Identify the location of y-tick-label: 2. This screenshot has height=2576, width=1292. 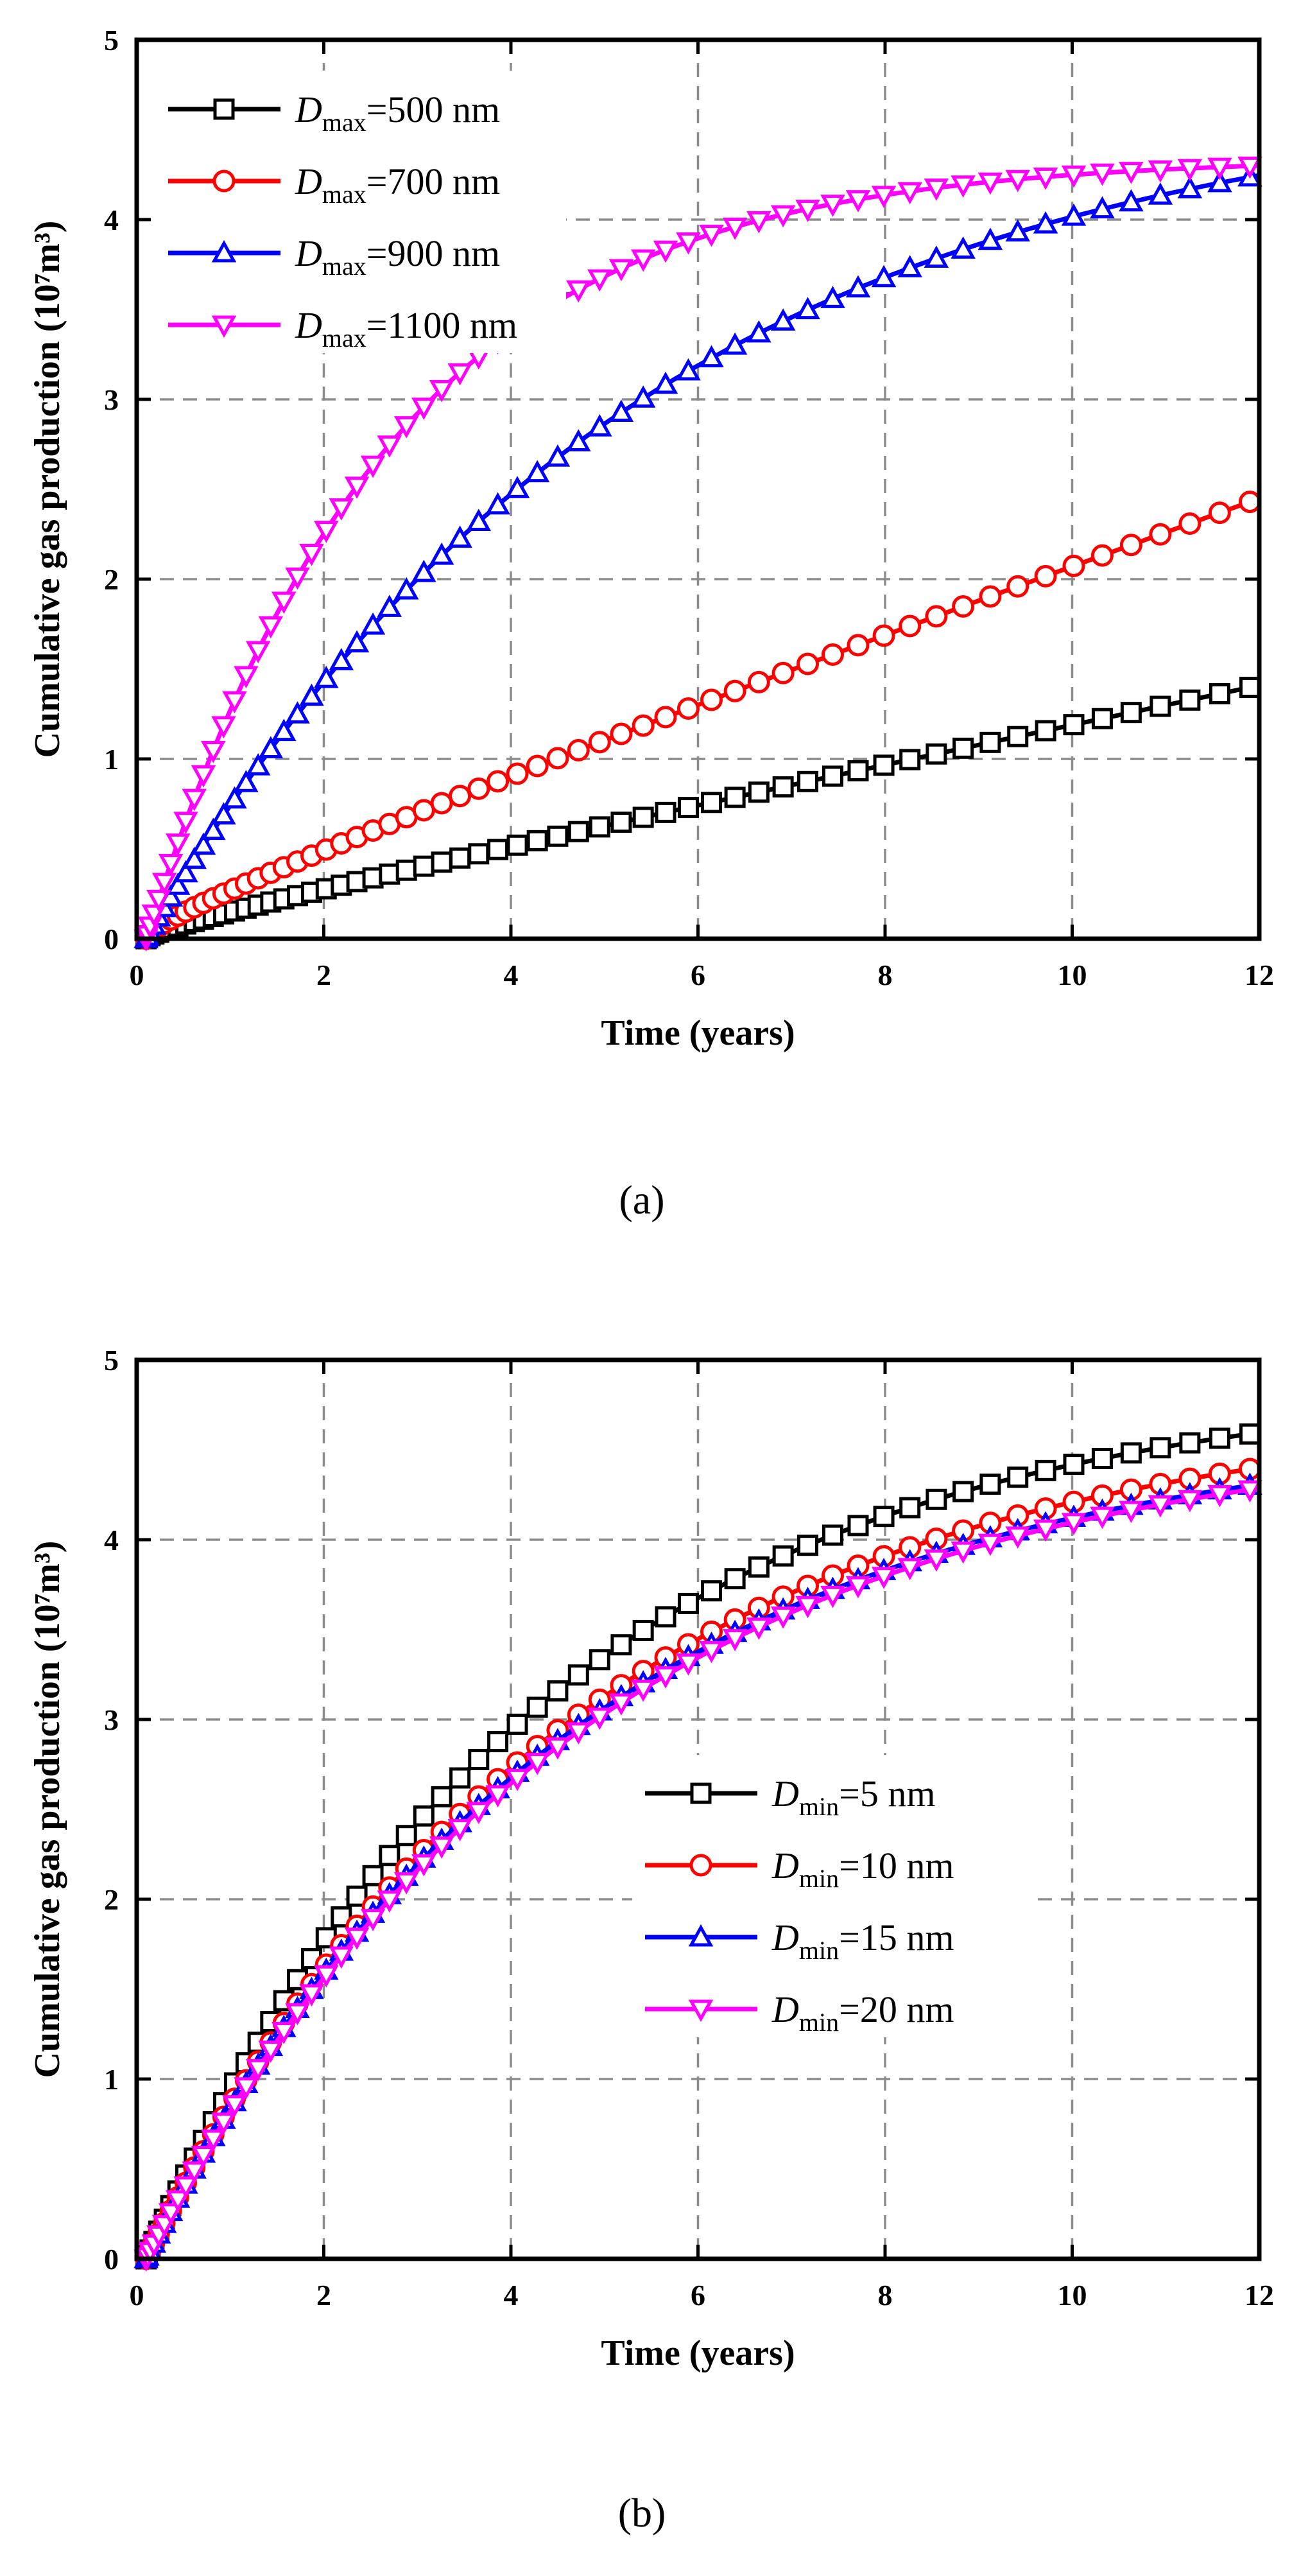
(111, 1899).